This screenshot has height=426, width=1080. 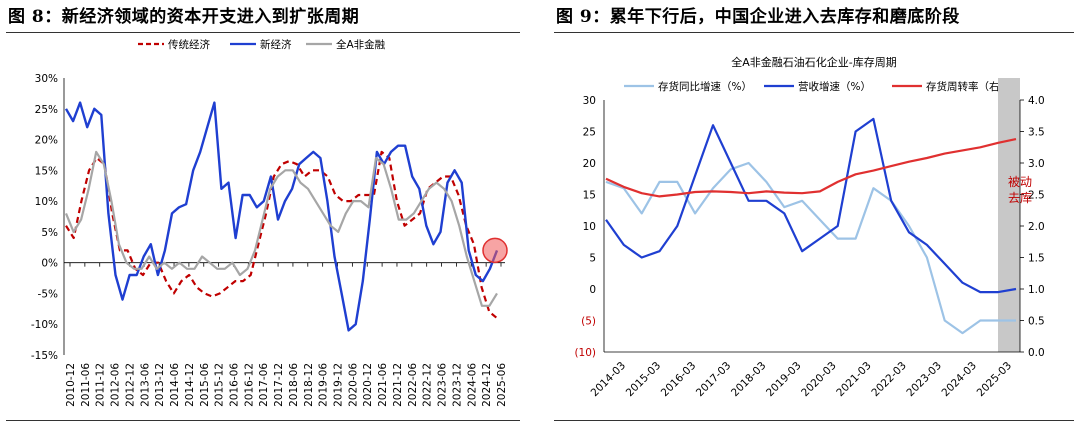 What do you see at coordinates (1036, 322) in the screenshot?
I see `right-y-tick-label: 0.5` at bounding box center [1036, 322].